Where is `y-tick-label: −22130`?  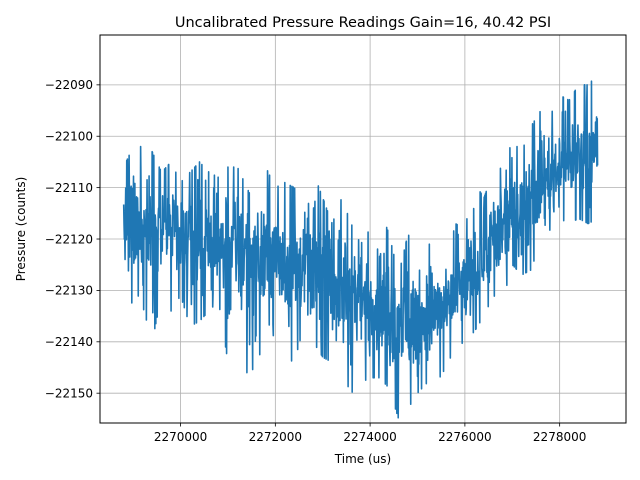
y-tick-label: −22130 is located at coordinates (69, 291).